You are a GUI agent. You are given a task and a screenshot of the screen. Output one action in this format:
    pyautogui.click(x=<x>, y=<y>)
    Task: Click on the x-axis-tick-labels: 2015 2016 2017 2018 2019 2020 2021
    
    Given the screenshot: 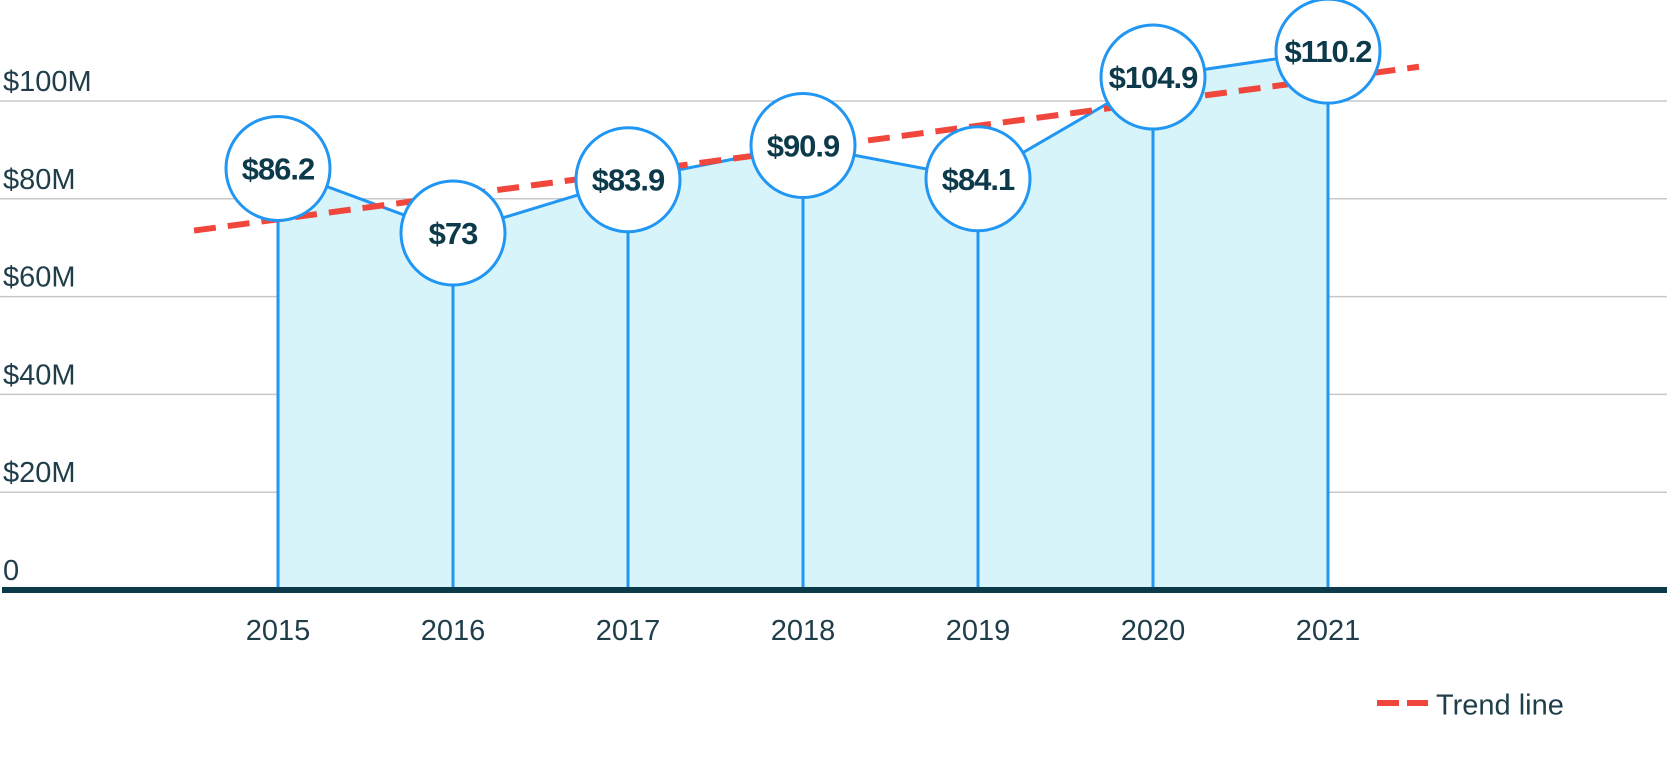 What is the action you would take?
    pyautogui.click(x=803, y=631)
    